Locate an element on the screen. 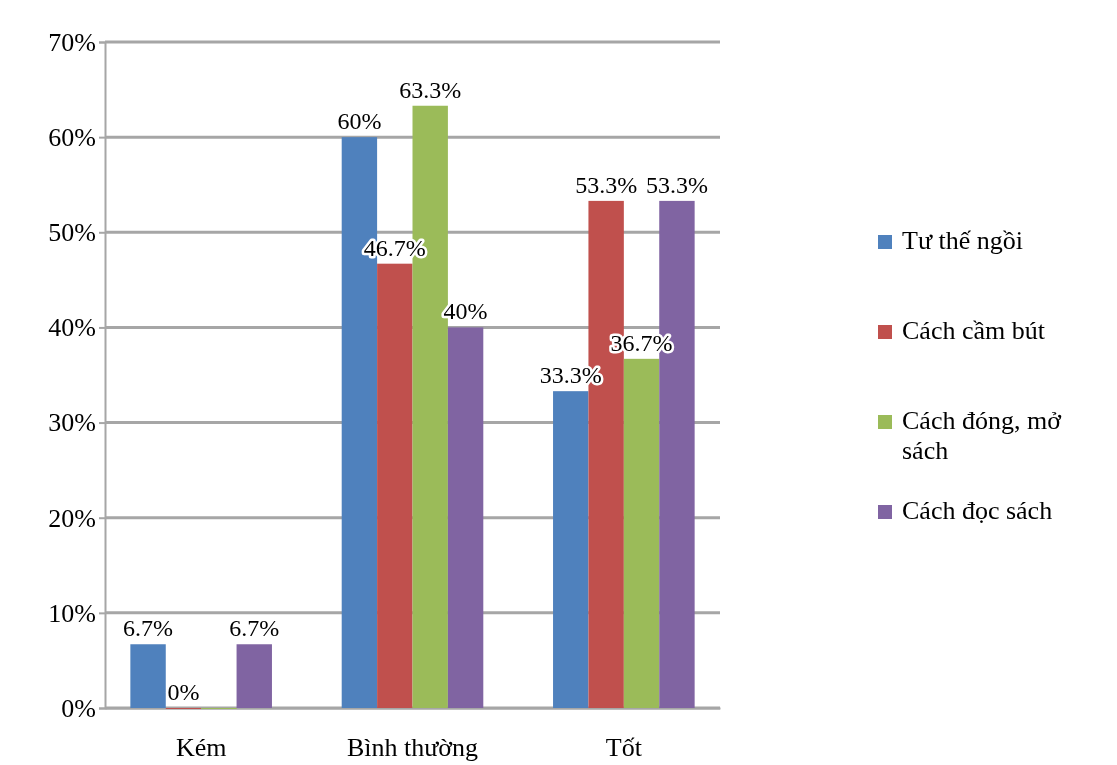 This screenshot has height=765, width=1117. x-tick-label: Kém is located at coordinates (201, 748).